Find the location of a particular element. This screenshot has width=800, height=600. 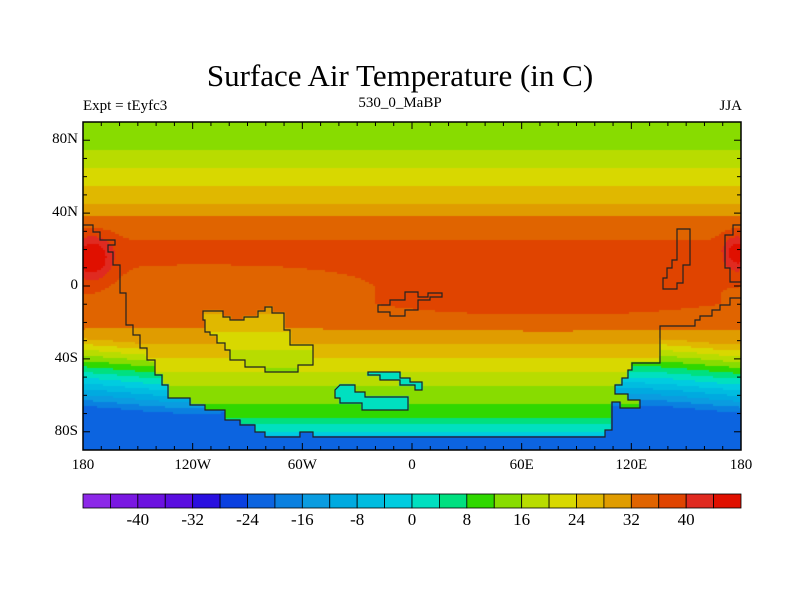

y-tick-label: 0 is located at coordinates (74, 285).